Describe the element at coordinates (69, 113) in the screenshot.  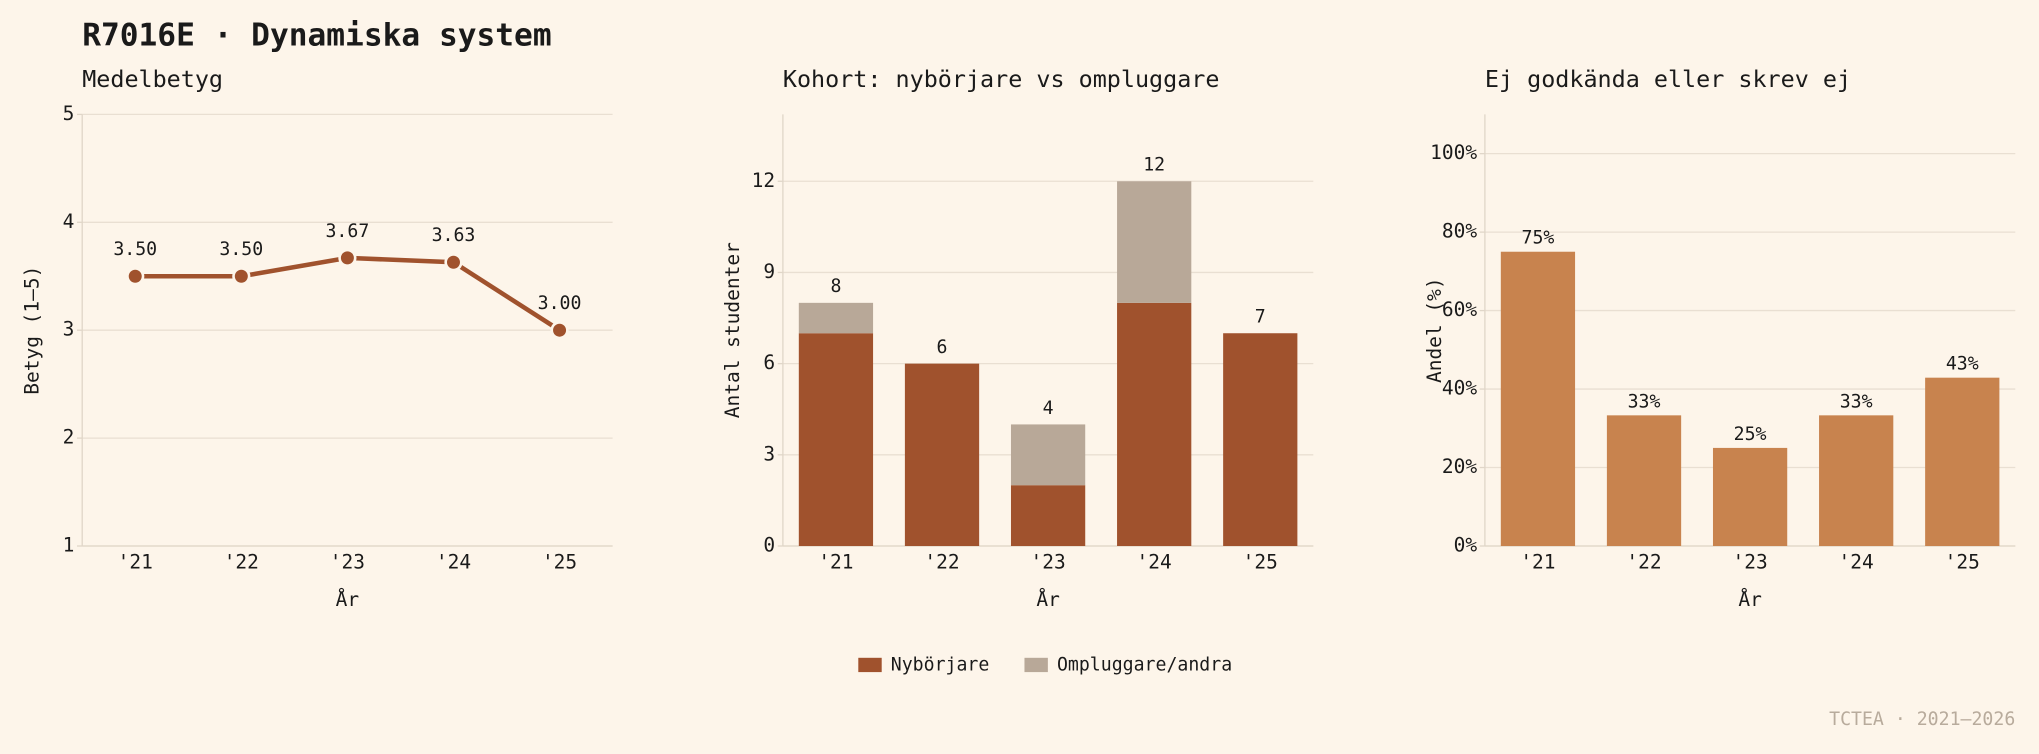
I see `y-tick-label: 5` at that location.